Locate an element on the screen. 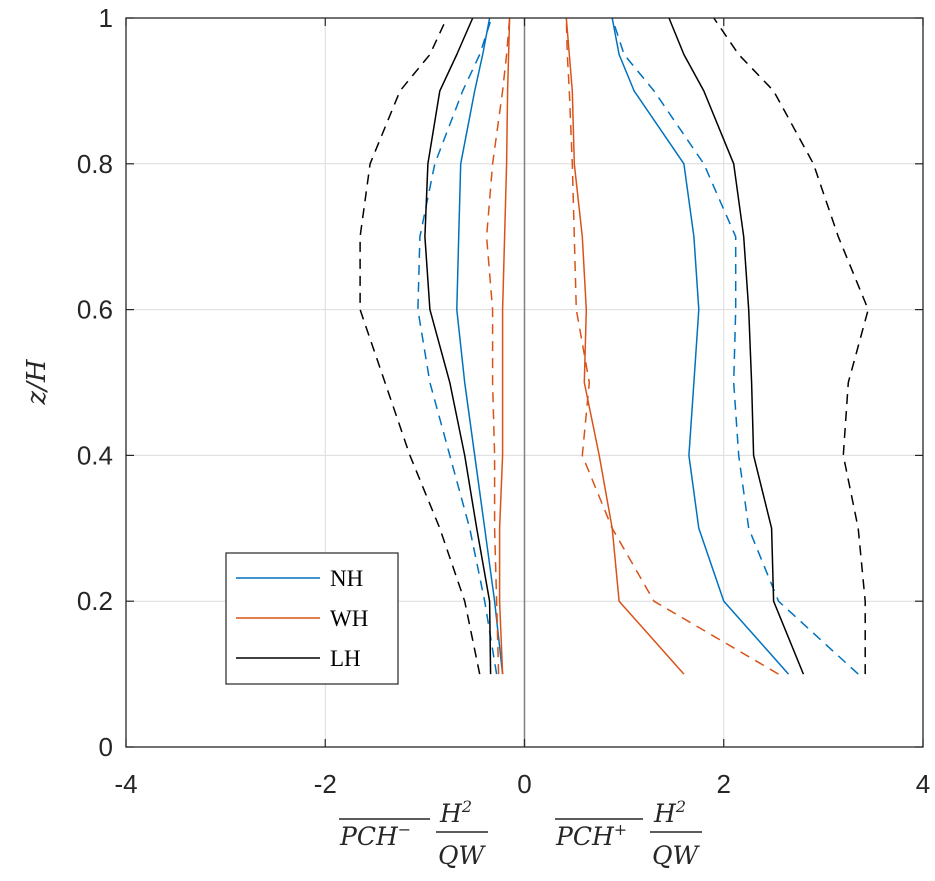 The width and height of the screenshot is (935, 881). legend-label-nh: NH is located at coordinates (346, 578).